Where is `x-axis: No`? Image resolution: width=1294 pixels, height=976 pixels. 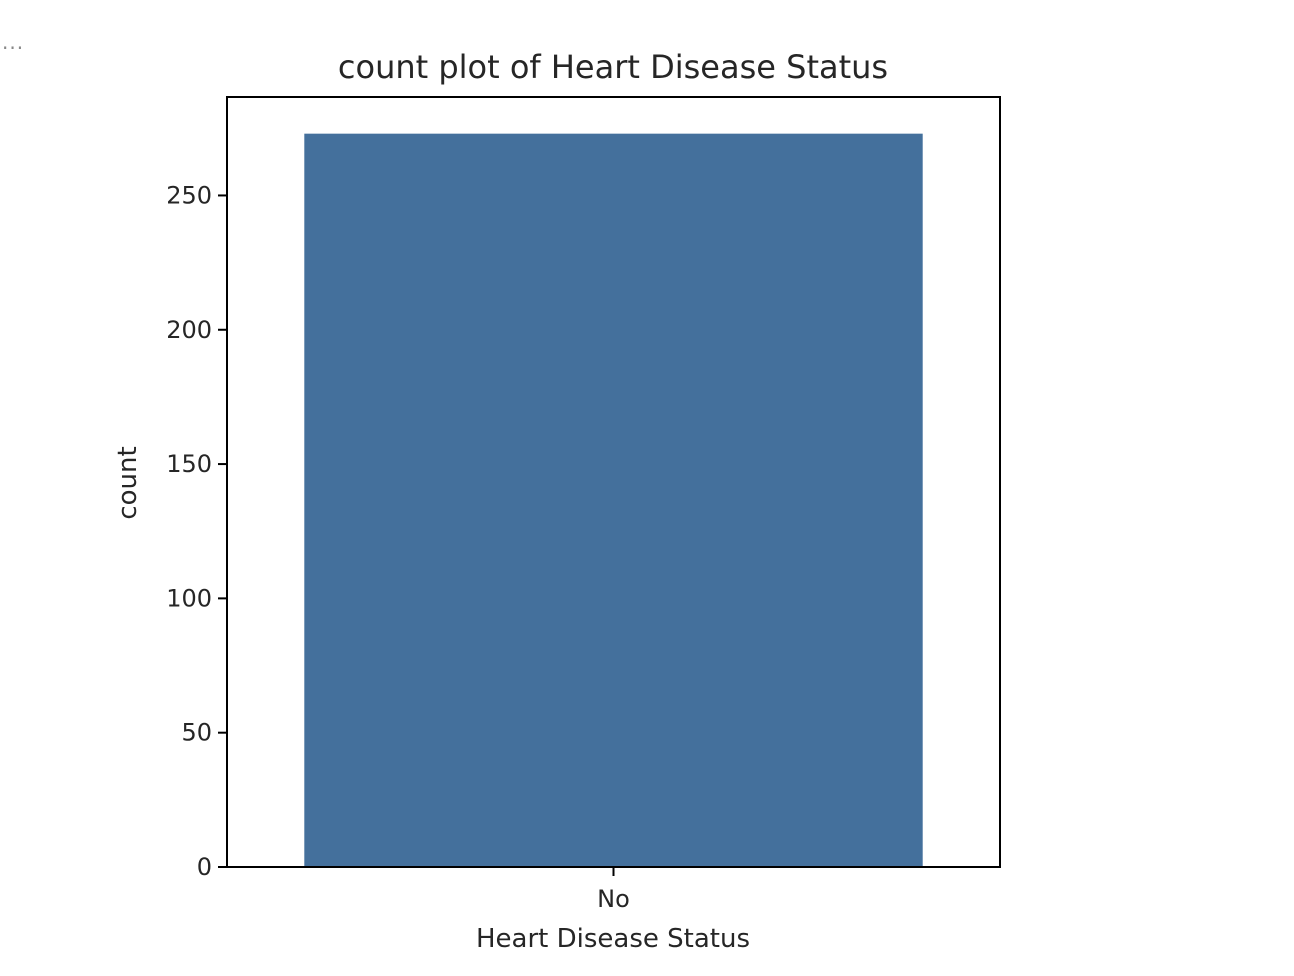 x-axis: No is located at coordinates (613, 890).